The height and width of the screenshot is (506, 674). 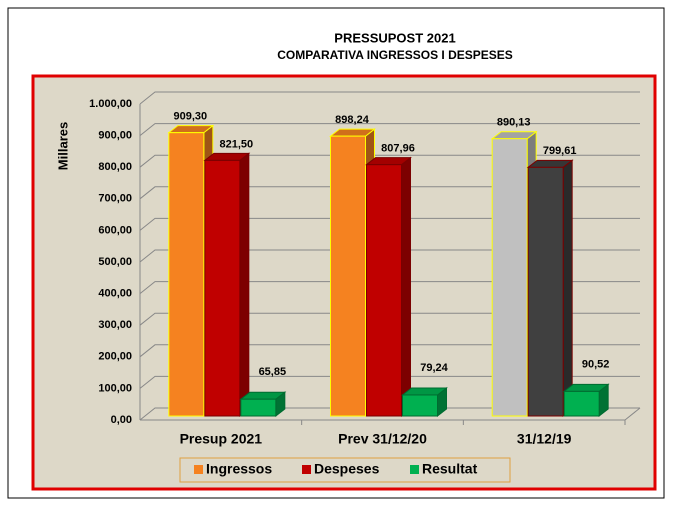 What do you see at coordinates (237, 144) in the screenshot?
I see `value-label: 821,50` at bounding box center [237, 144].